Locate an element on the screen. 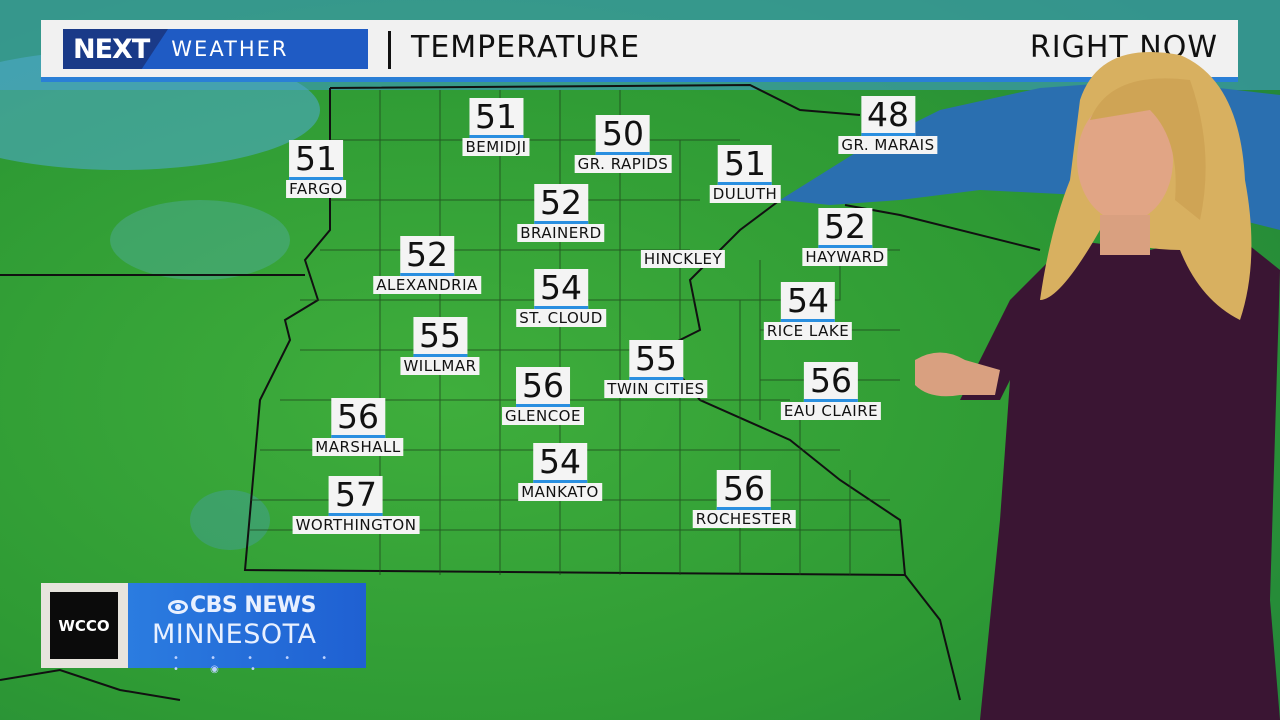 Image resolution: width=1280 pixels, height=720 pixels. page-title: TEMPERATURE is located at coordinates (526, 47).